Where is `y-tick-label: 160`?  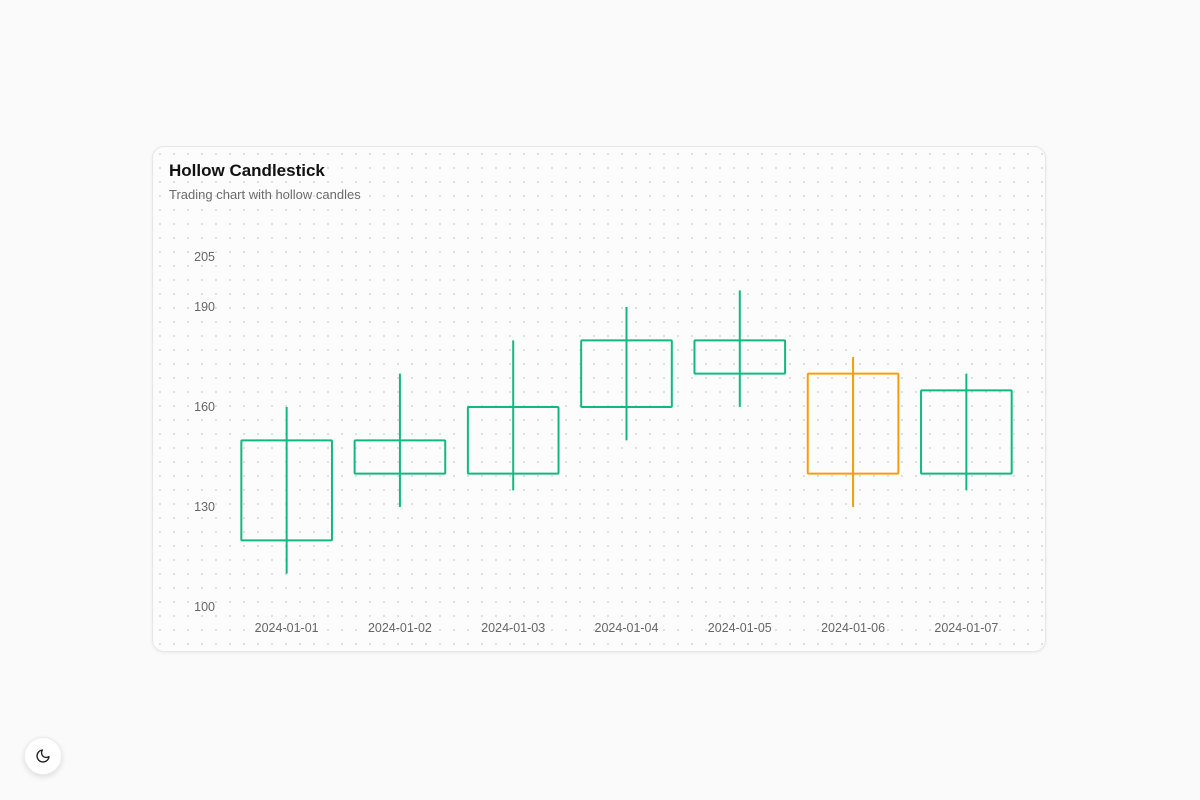 y-tick-label: 160 is located at coordinates (204, 407).